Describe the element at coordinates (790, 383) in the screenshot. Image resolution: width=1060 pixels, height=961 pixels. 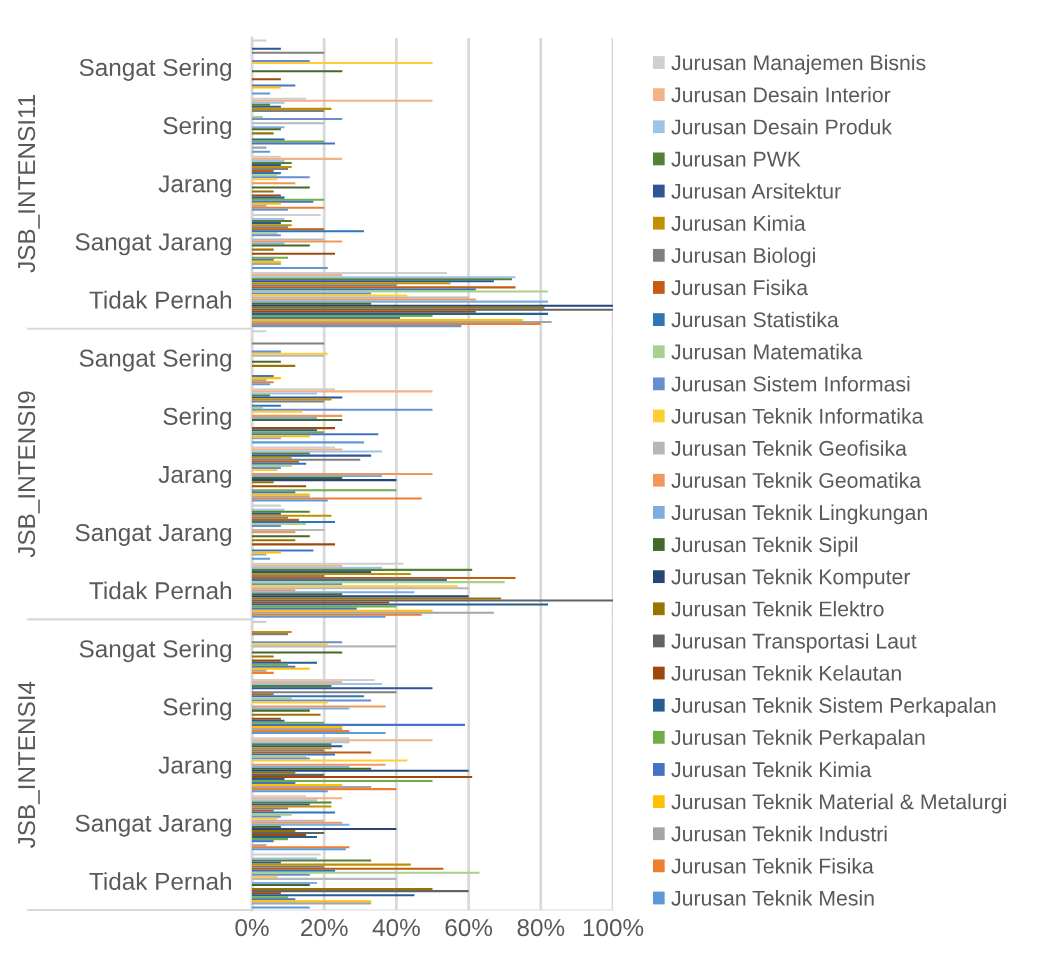
I see `legend-label: Jurusan Sistem Informasi` at that location.